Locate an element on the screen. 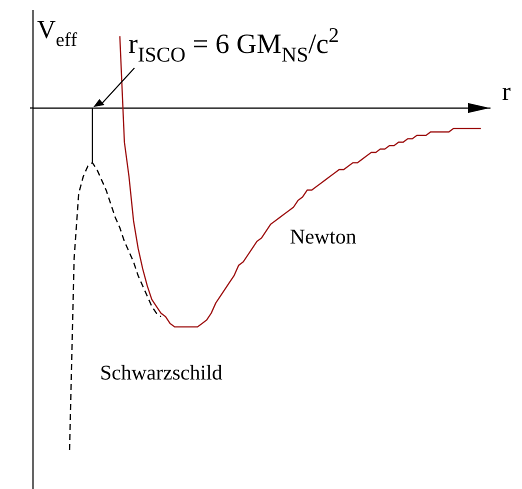  x-axis-title: r is located at coordinates (506, 91).